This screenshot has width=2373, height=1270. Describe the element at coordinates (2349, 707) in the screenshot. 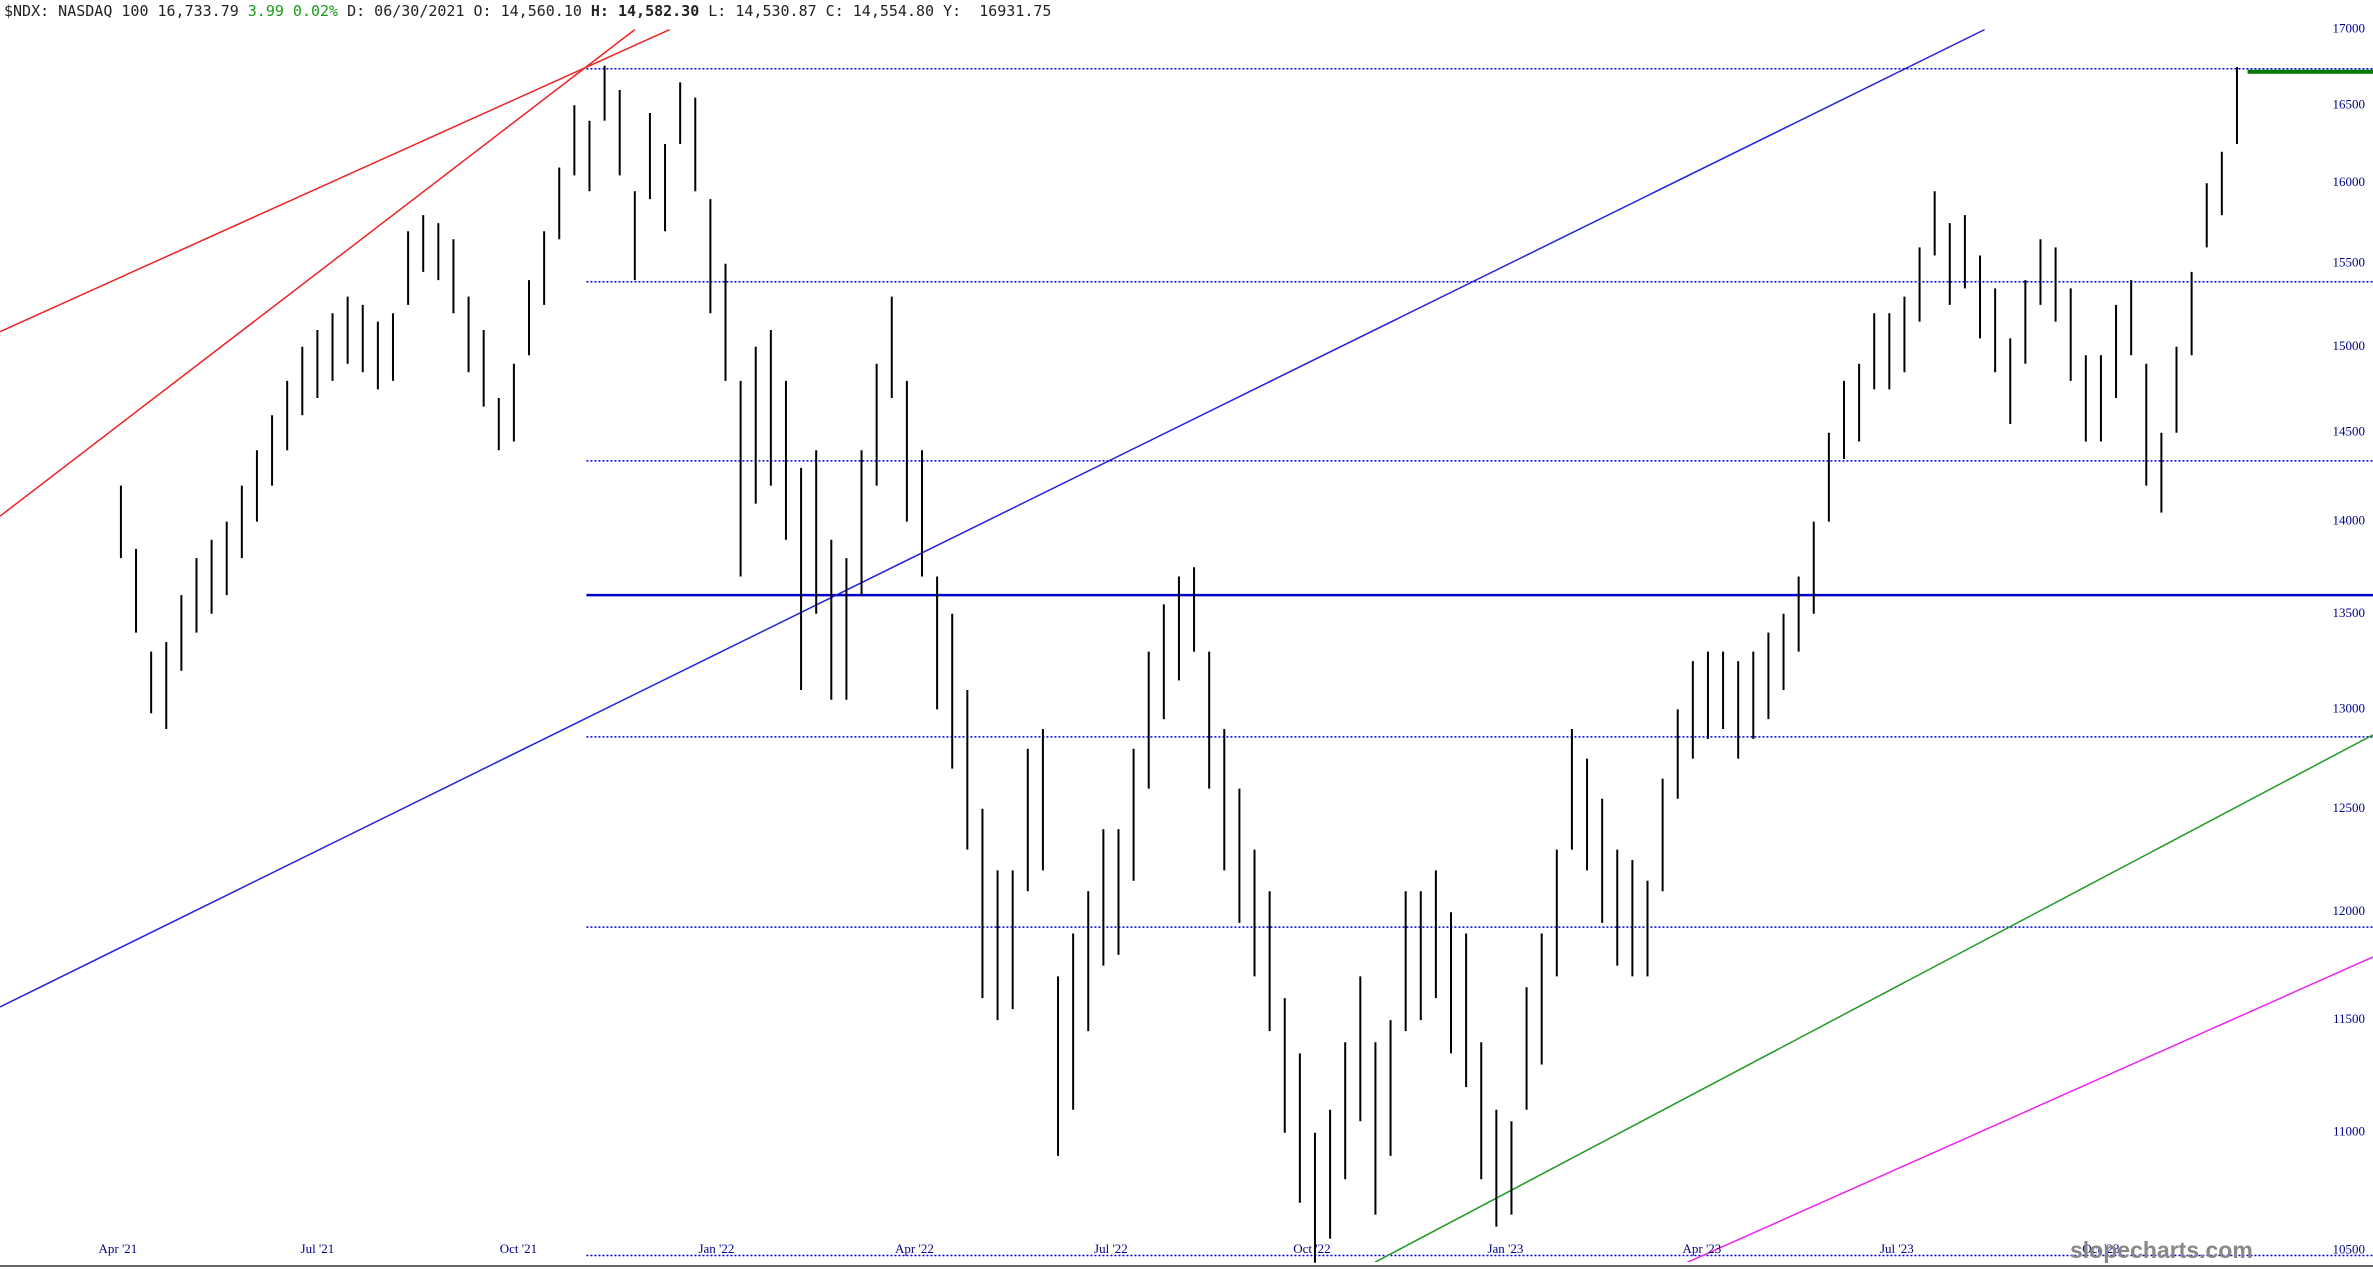

I see `y-tick-label: 13000` at that location.